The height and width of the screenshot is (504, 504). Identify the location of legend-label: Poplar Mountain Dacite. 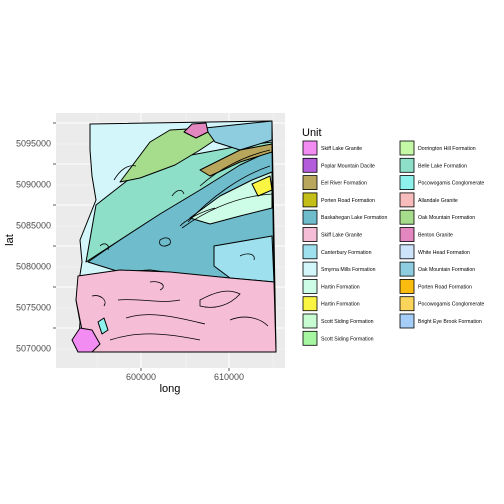
(348, 166).